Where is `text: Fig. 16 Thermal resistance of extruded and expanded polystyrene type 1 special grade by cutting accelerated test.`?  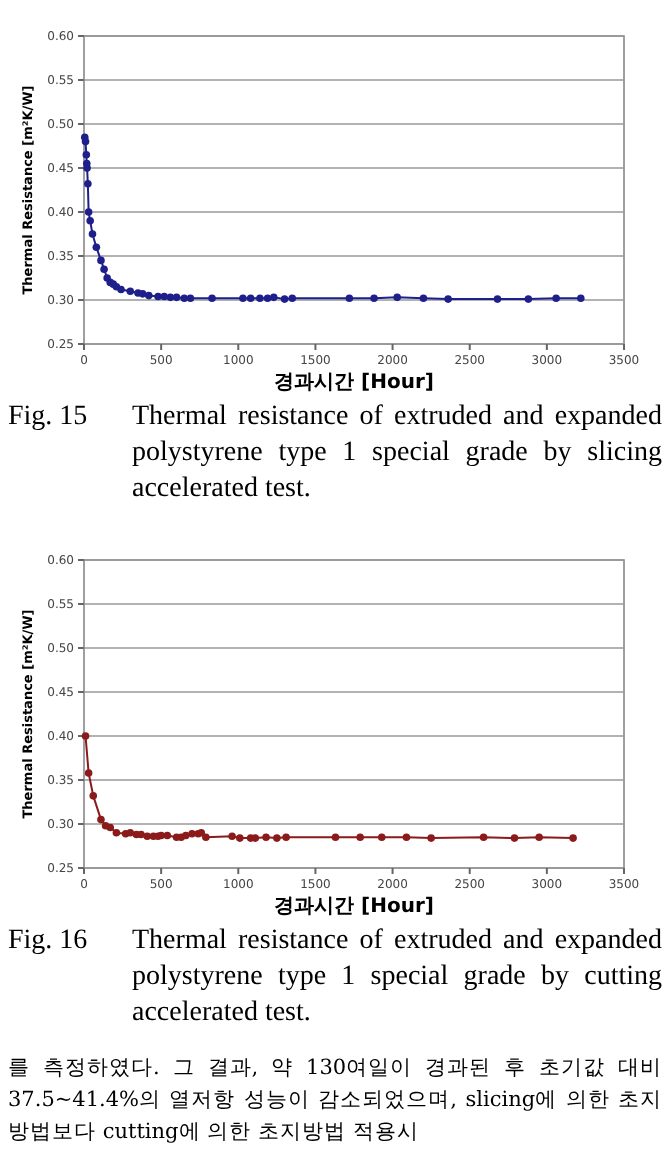 text: Fig. 16 Thermal resistance of extruded and expanded polystyrene type 1 special grade by cutting accelerated test. is located at coordinates (335, 977).